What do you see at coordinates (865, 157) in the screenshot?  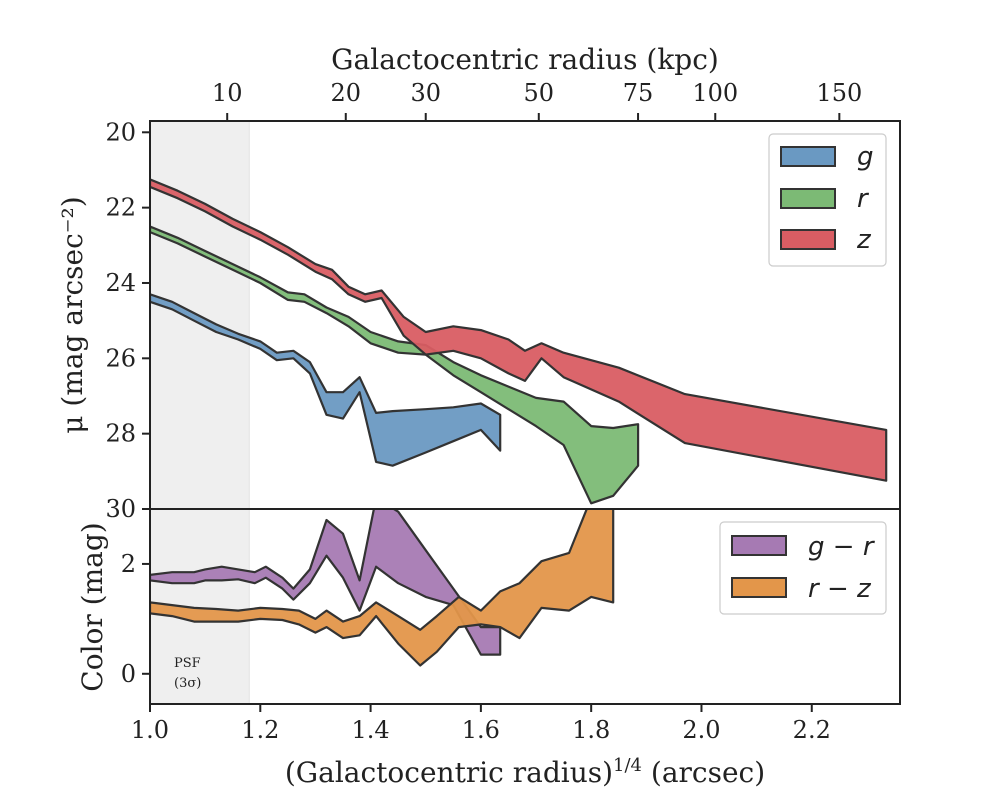 I see `legend-label-g: g` at bounding box center [865, 157].